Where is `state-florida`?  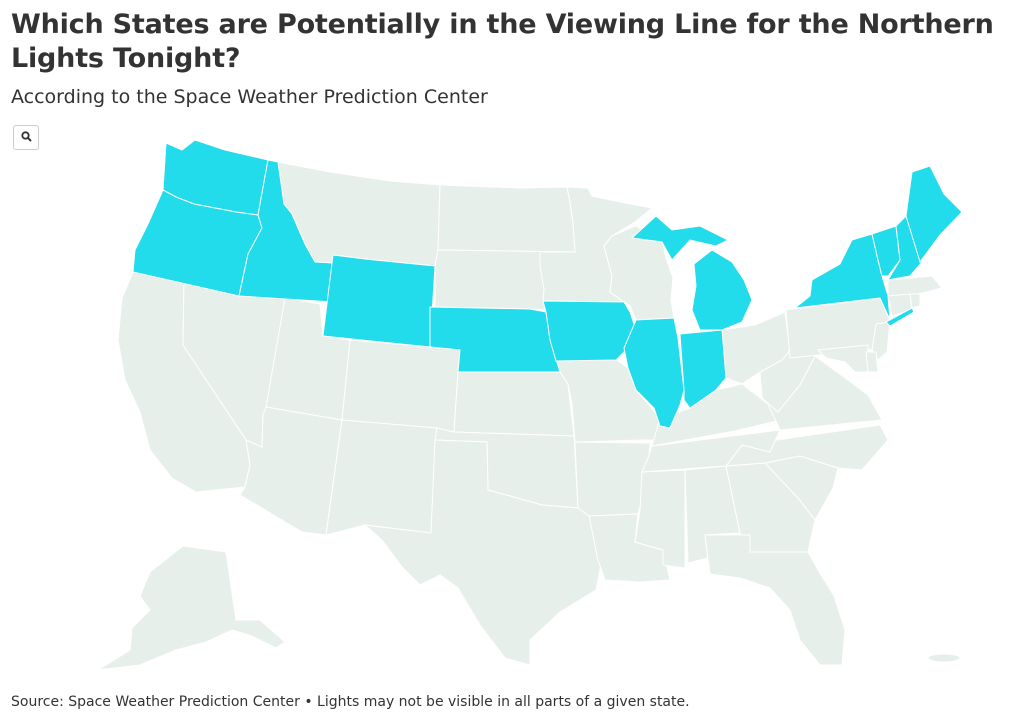
state-florida is located at coordinates (775, 600).